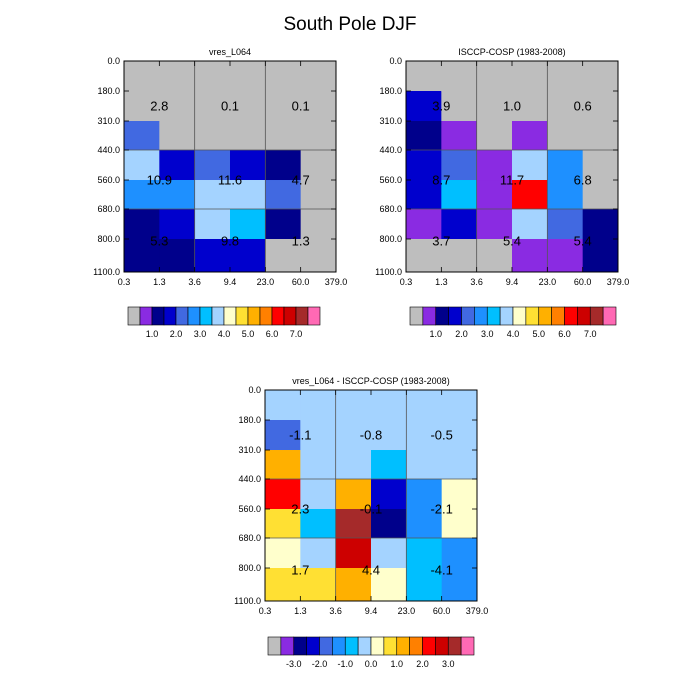 The image size is (700, 700). What do you see at coordinates (583, 179) in the screenshot?
I see `cell-value-label: 6.8` at bounding box center [583, 179].